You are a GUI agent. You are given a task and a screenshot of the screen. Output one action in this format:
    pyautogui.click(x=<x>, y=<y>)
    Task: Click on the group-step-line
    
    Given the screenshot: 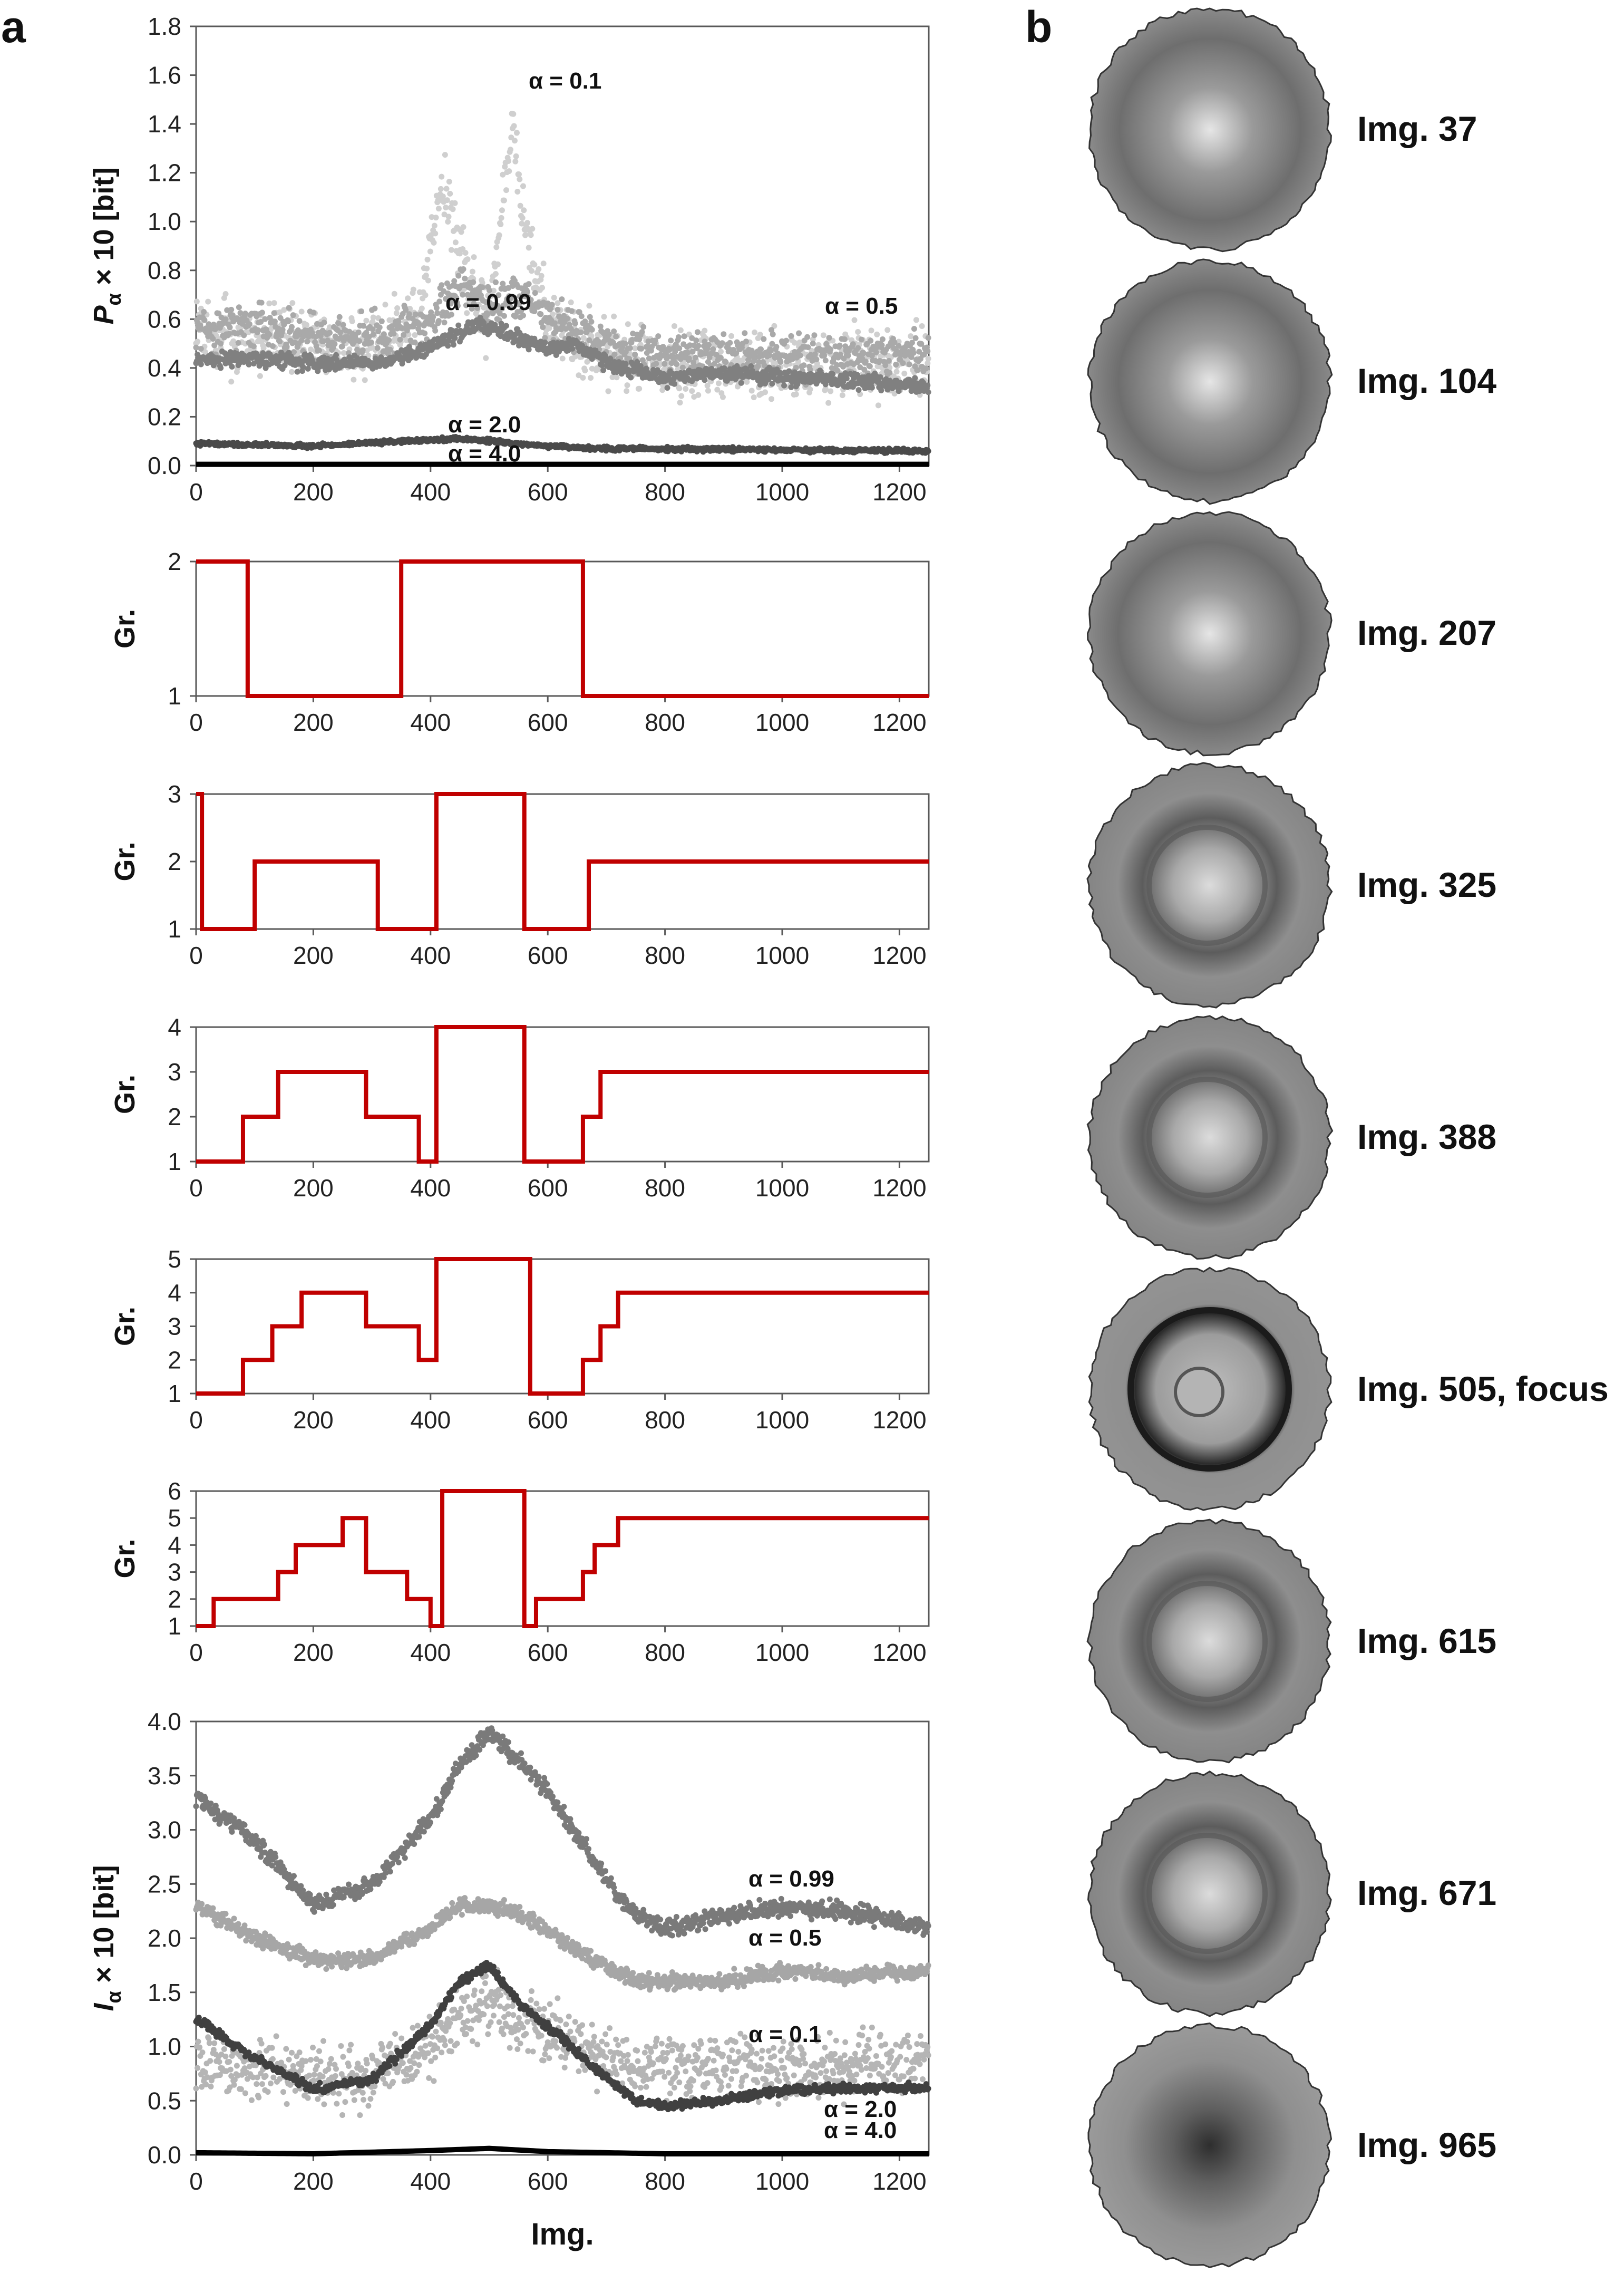 What is the action you would take?
    pyautogui.click(x=562, y=1558)
    